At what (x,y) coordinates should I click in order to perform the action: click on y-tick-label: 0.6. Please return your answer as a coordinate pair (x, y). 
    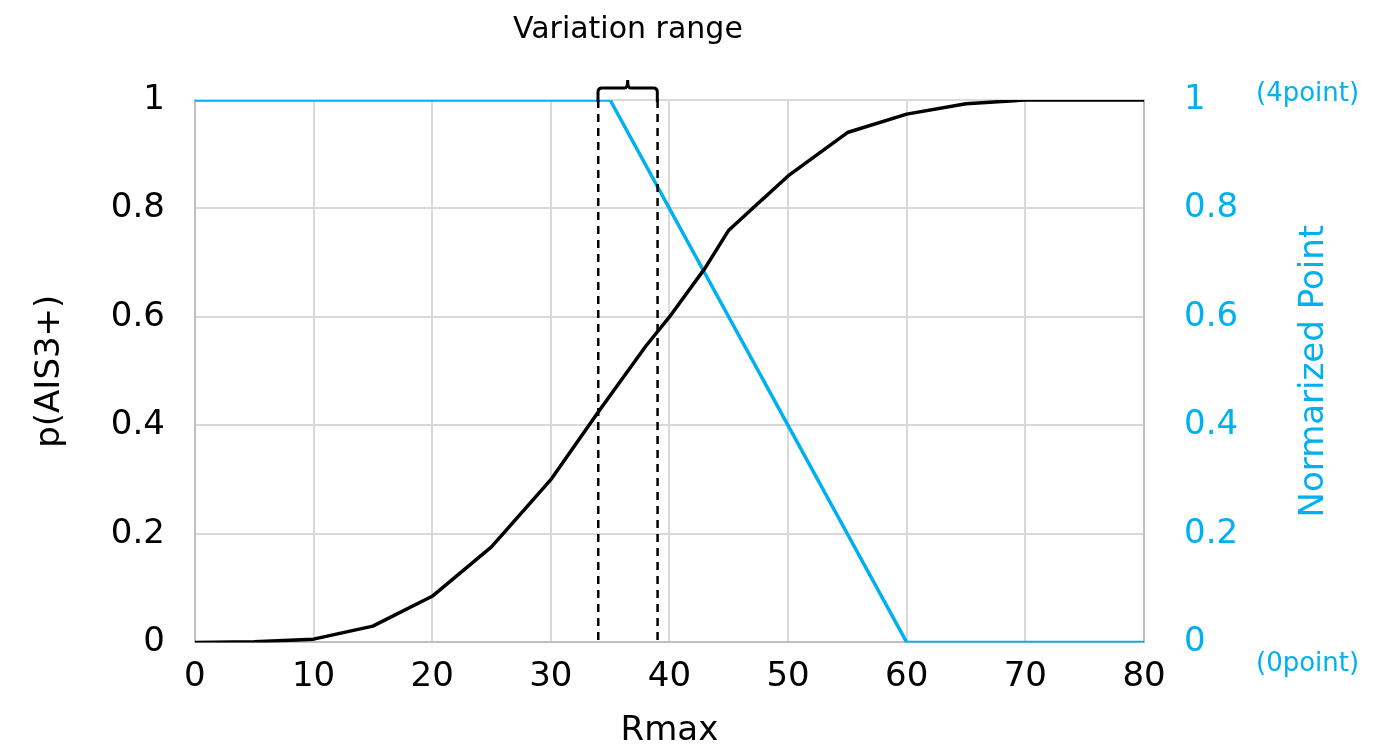
    Looking at the image, I should click on (137, 313).